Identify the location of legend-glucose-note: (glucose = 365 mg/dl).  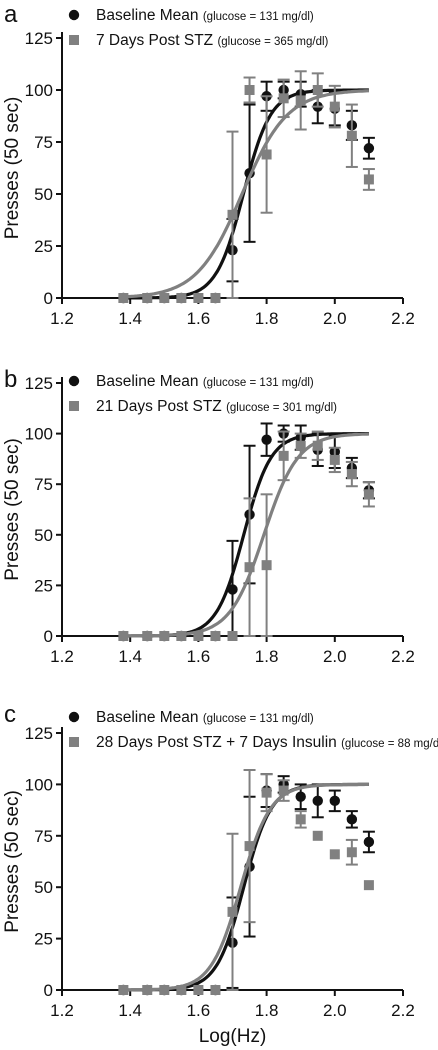
(272, 42).